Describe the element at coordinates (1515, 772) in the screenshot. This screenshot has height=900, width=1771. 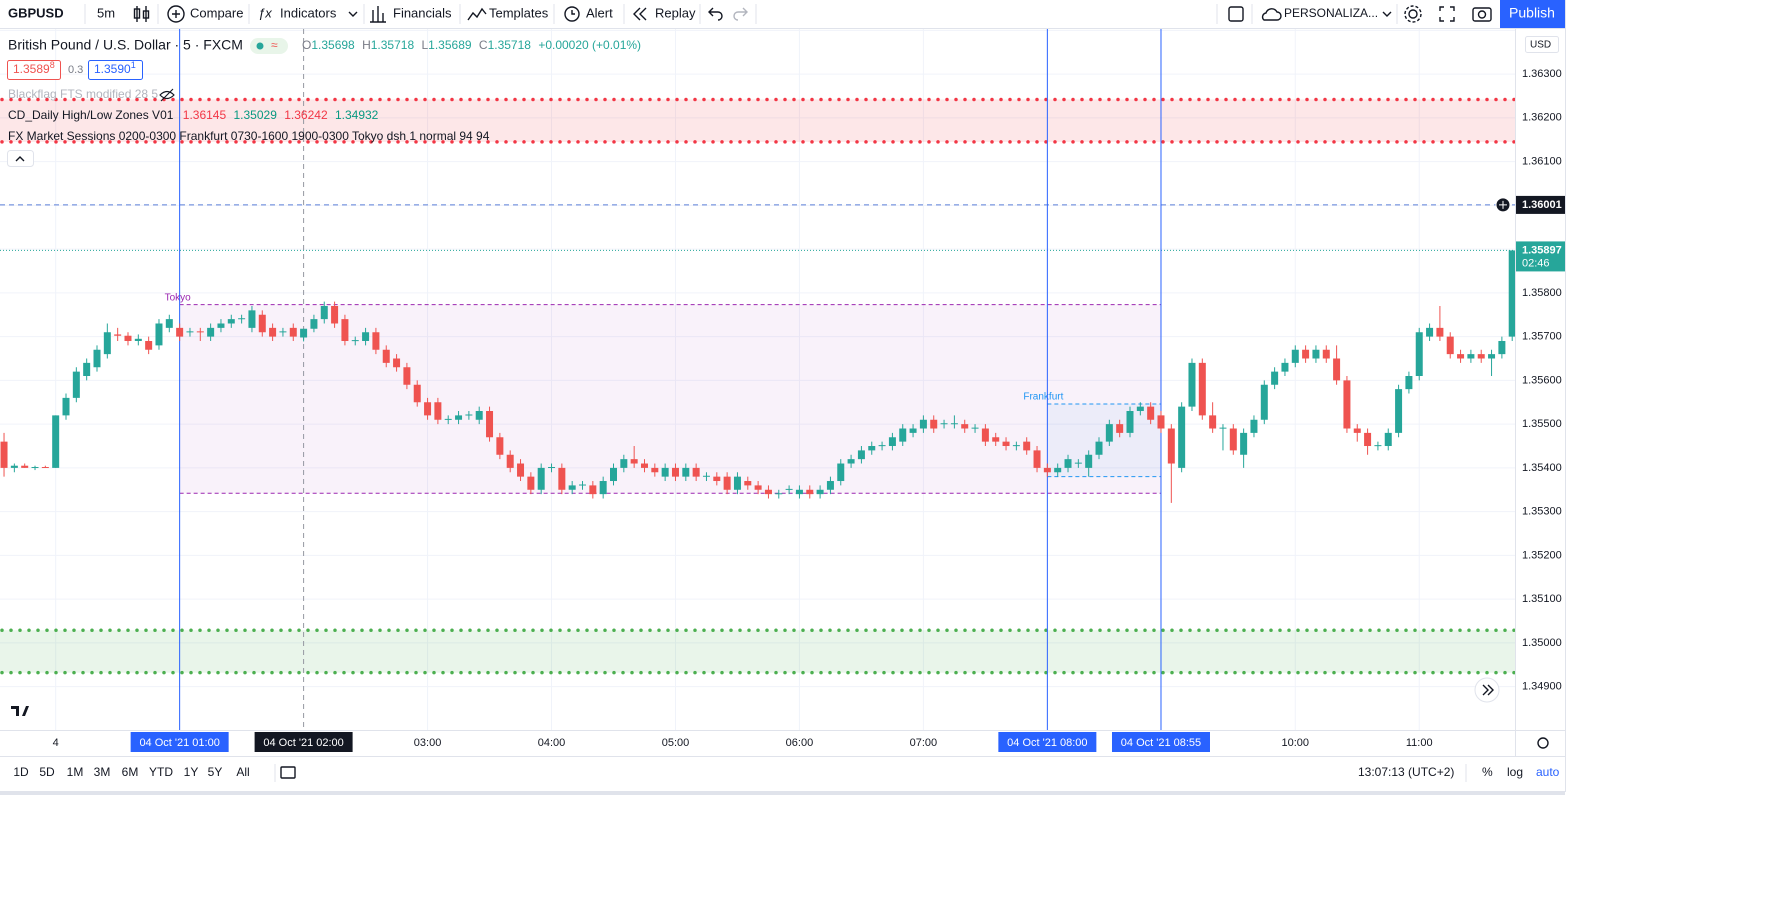
I see `log-toggle: log` at that location.